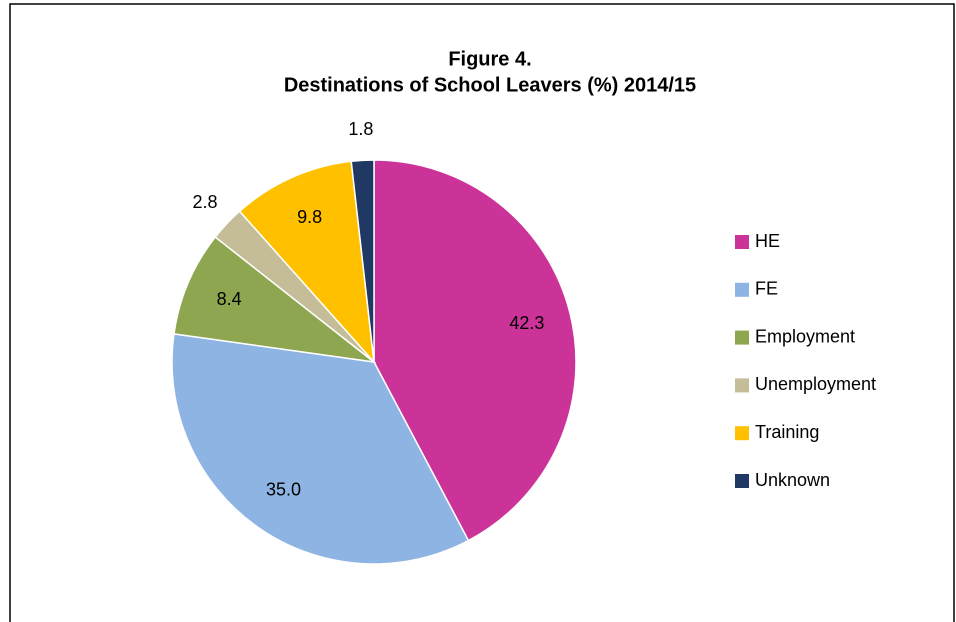 The height and width of the screenshot is (622, 956). I want to click on data-label: 9.8, so click(309, 217).